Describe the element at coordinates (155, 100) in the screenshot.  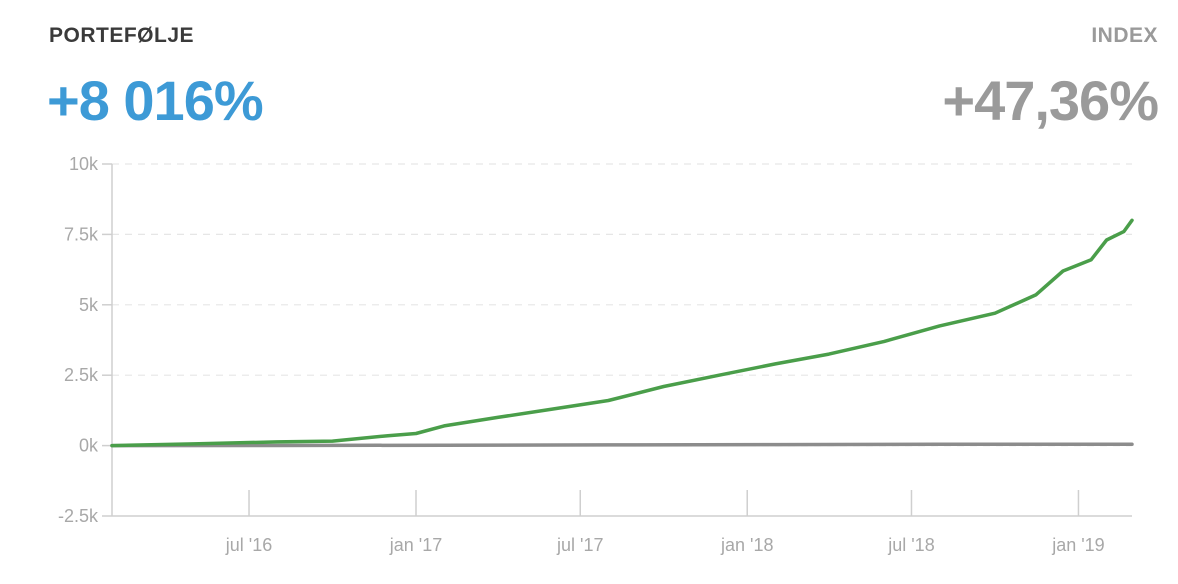
I see `portfolio-return-value: +8 016%` at that location.